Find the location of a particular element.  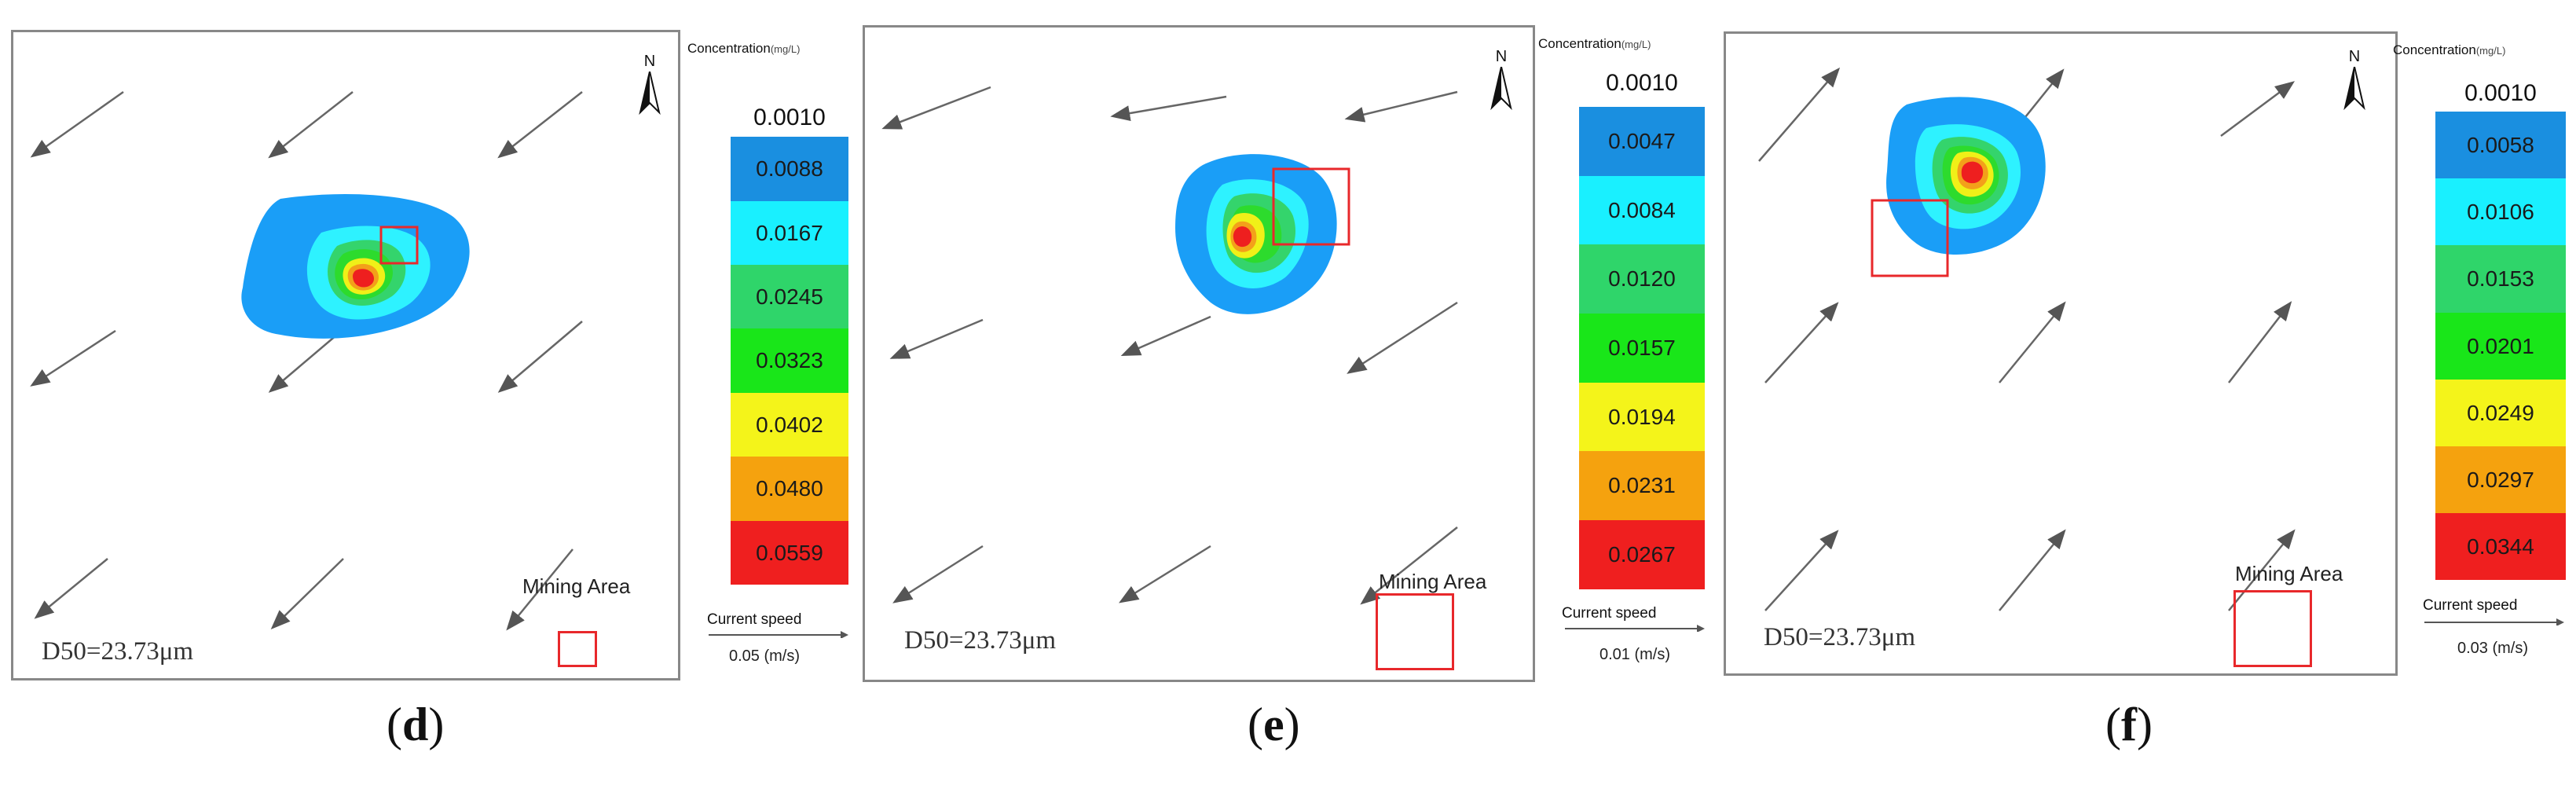

current-vectors-f is located at coordinates (2027, 339).